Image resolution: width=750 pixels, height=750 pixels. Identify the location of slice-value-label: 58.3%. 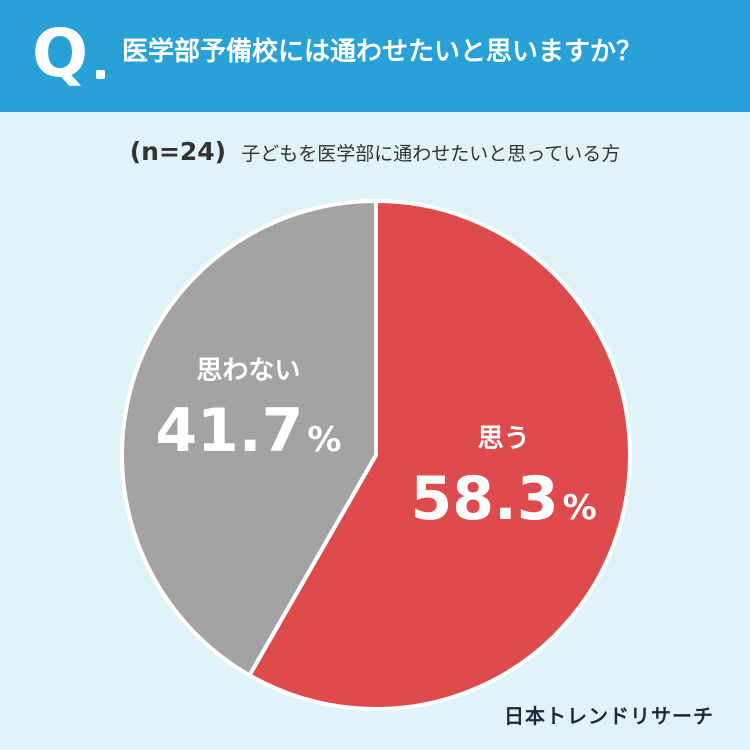
(504, 499).